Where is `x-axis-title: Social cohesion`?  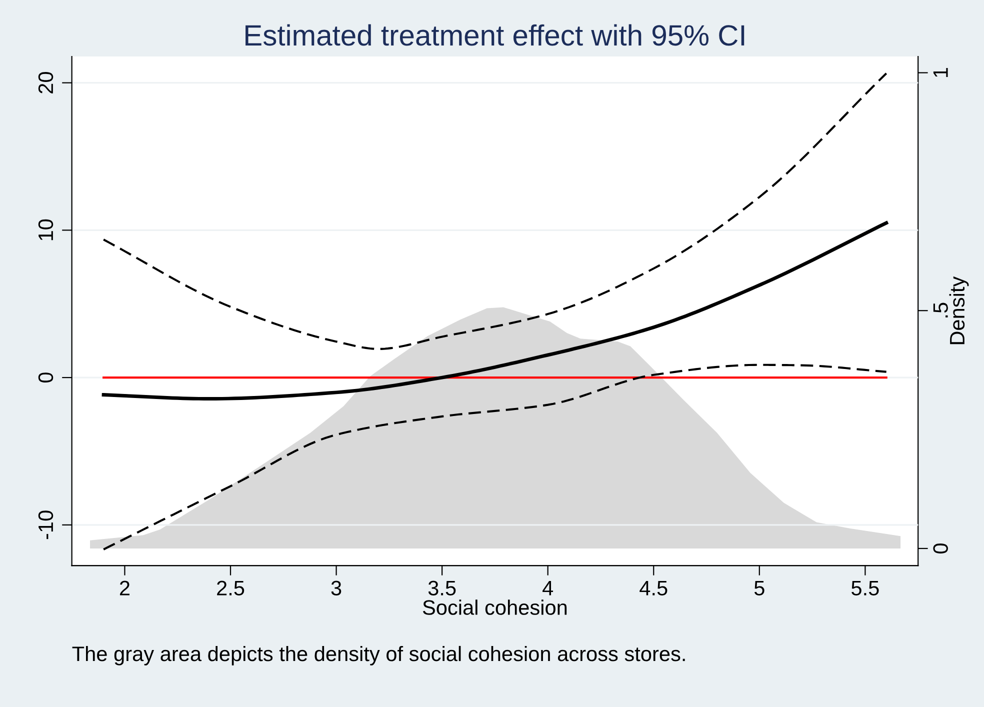 x-axis-title: Social cohesion is located at coordinates (494, 607).